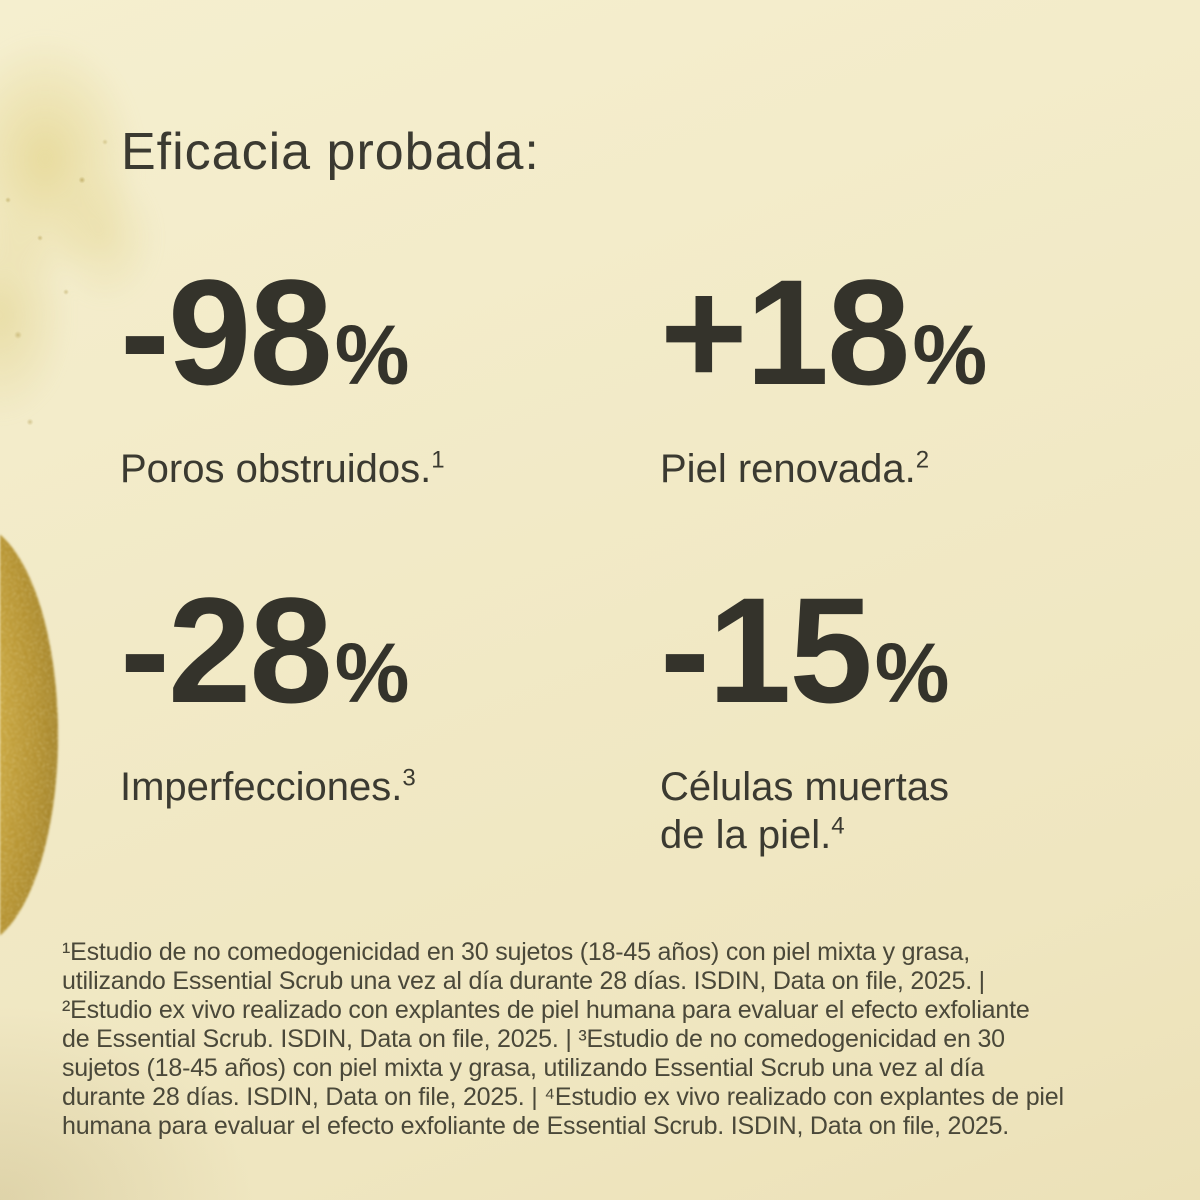 The image size is (1200, 1200). What do you see at coordinates (766, 650) in the screenshot?
I see `stat-number-text: -15` at bounding box center [766, 650].